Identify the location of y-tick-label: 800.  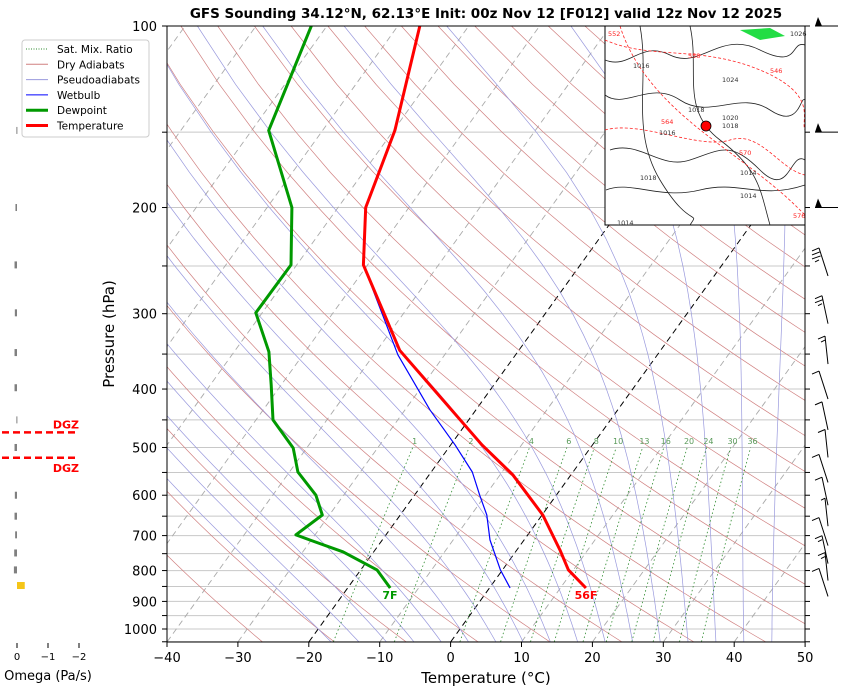
(144, 572).